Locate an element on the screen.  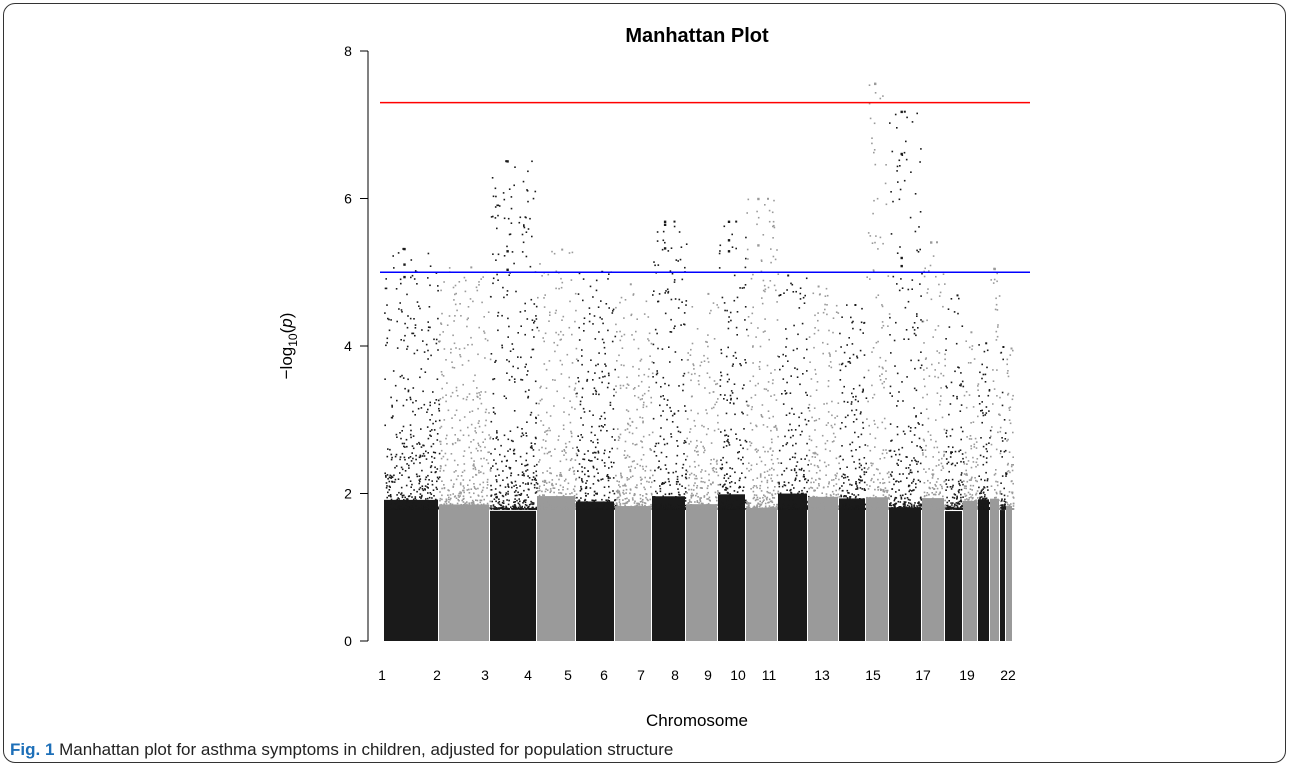
chromosome-11-dense-band is located at coordinates (792, 567).